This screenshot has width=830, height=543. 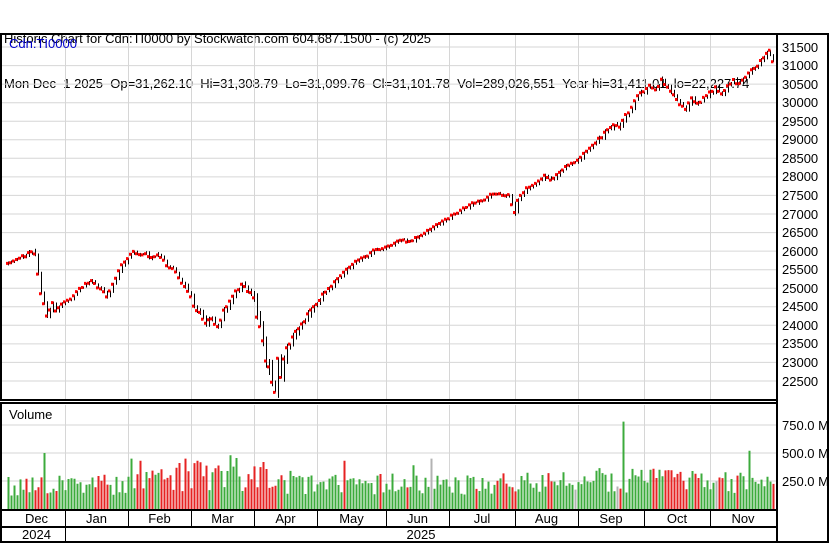 What do you see at coordinates (285, 518) in the screenshot?
I see `month-label: Apr` at bounding box center [285, 518].